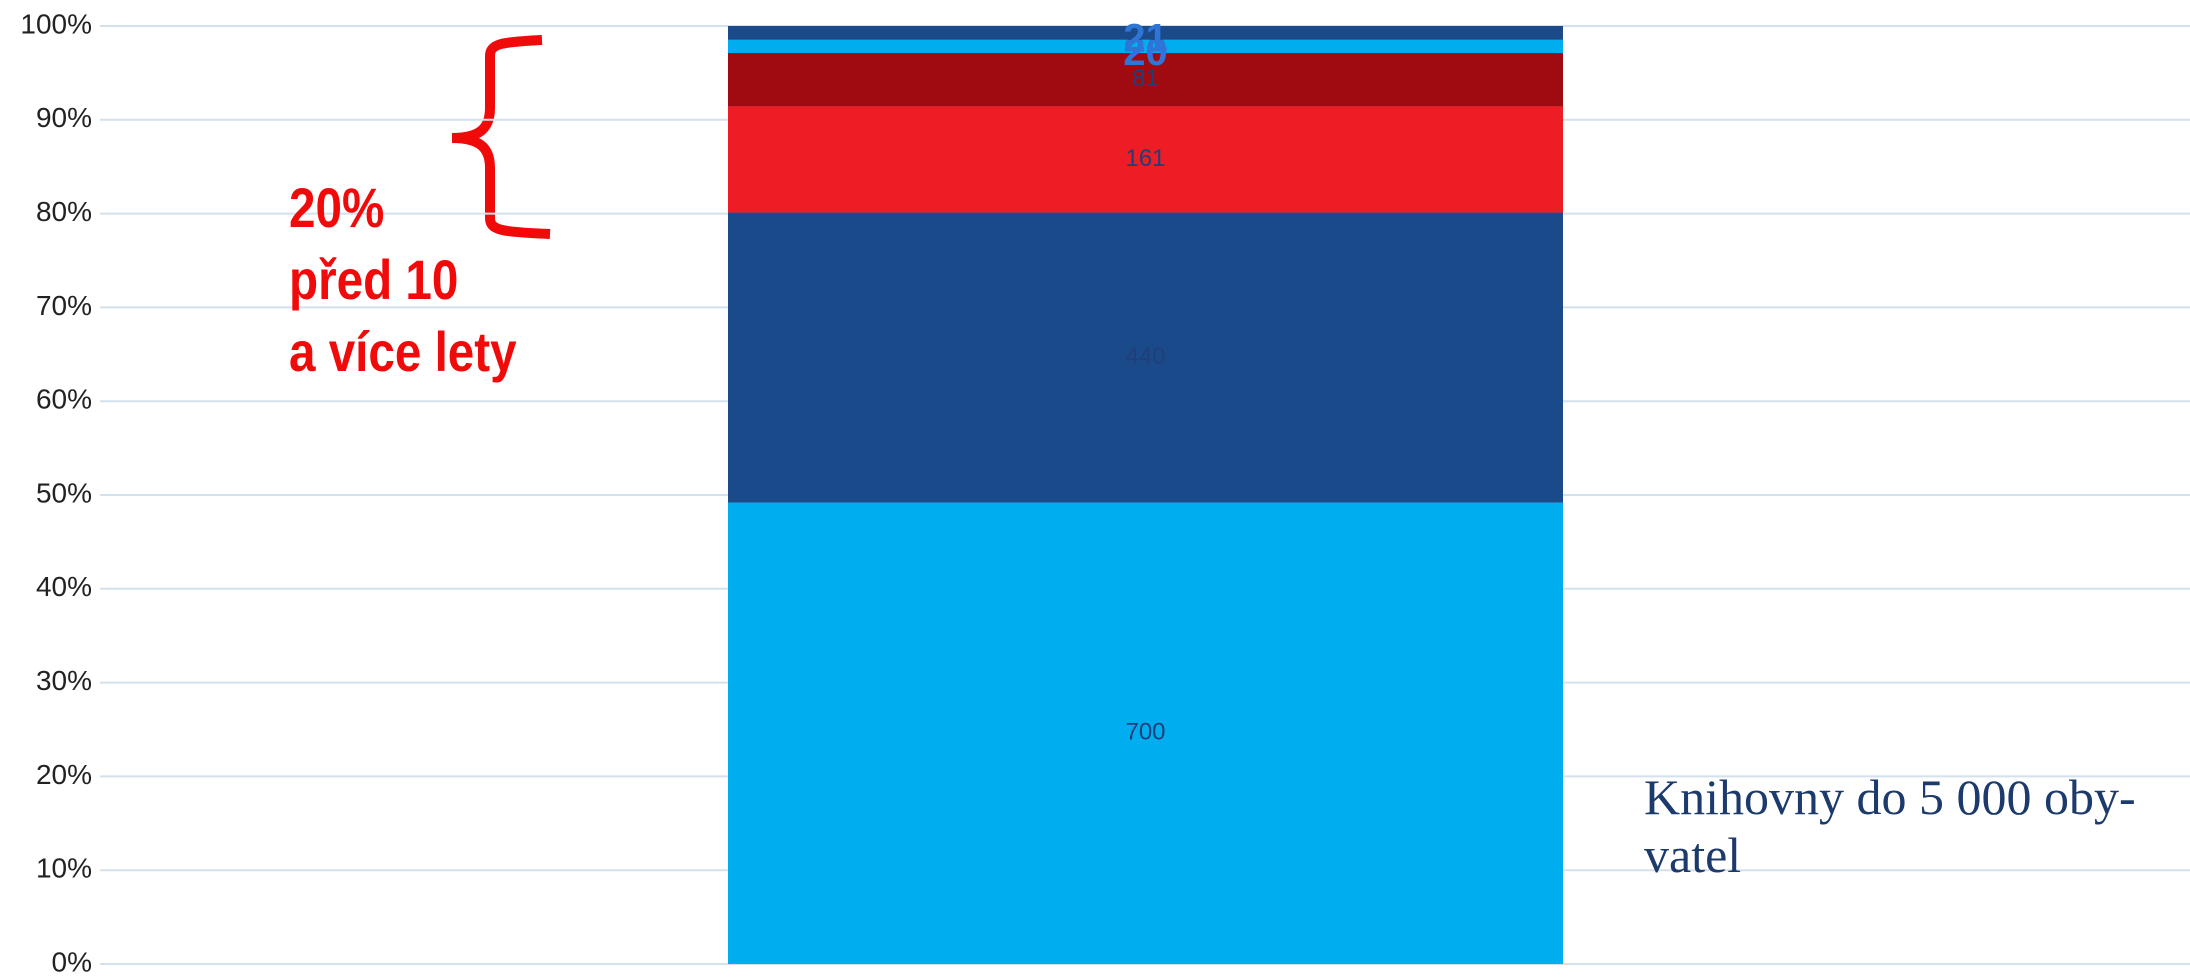 This screenshot has width=2190, height=978. I want to click on category-label: Knihovny do 5 000 oby-vatel, so click(1890, 826).